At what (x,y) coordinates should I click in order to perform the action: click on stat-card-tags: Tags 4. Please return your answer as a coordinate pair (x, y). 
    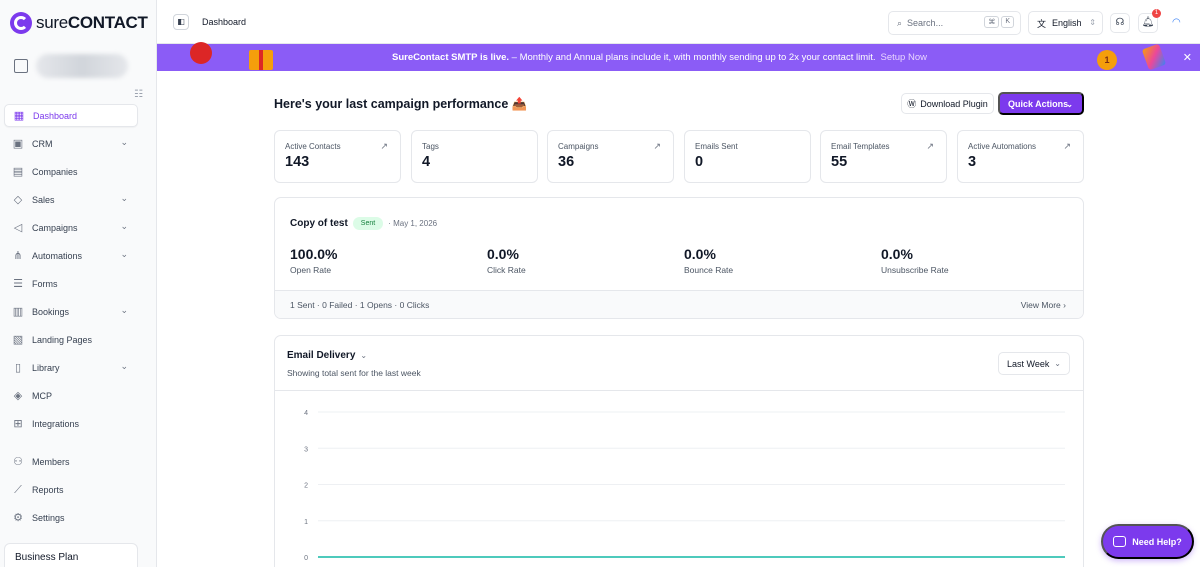
    Looking at the image, I should click on (474, 156).